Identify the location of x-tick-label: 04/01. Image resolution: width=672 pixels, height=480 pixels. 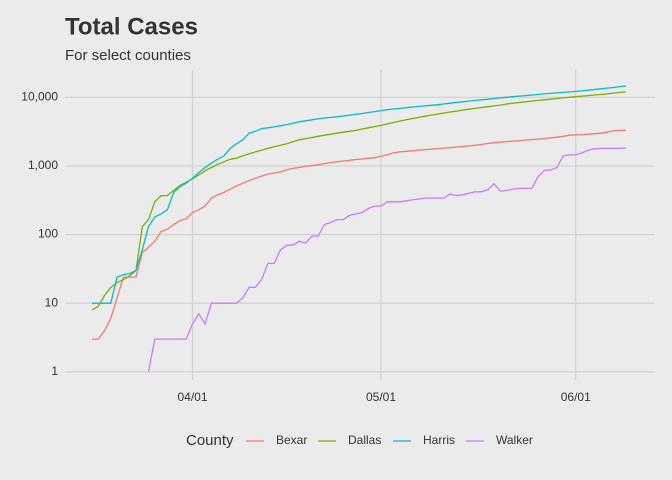
(193, 397).